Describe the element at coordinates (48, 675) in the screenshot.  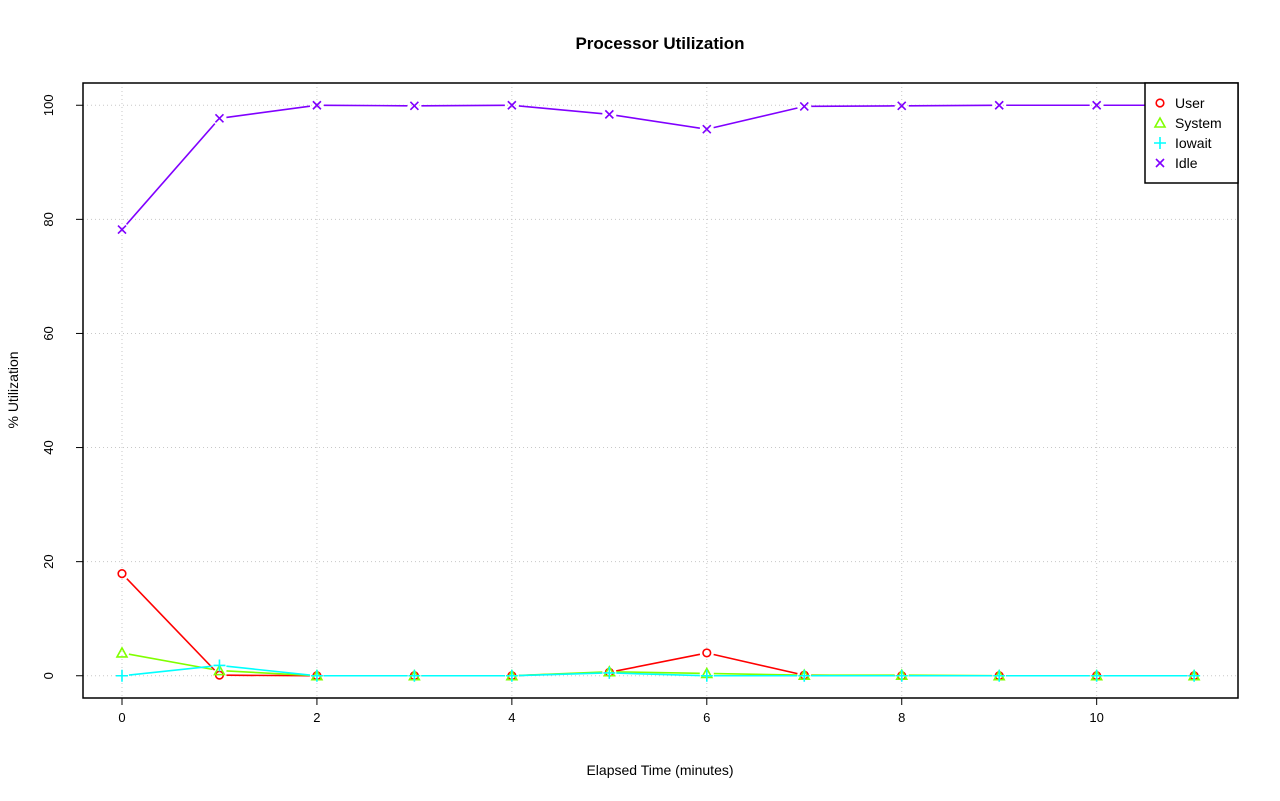
I see `y-tick-label: 0` at that location.